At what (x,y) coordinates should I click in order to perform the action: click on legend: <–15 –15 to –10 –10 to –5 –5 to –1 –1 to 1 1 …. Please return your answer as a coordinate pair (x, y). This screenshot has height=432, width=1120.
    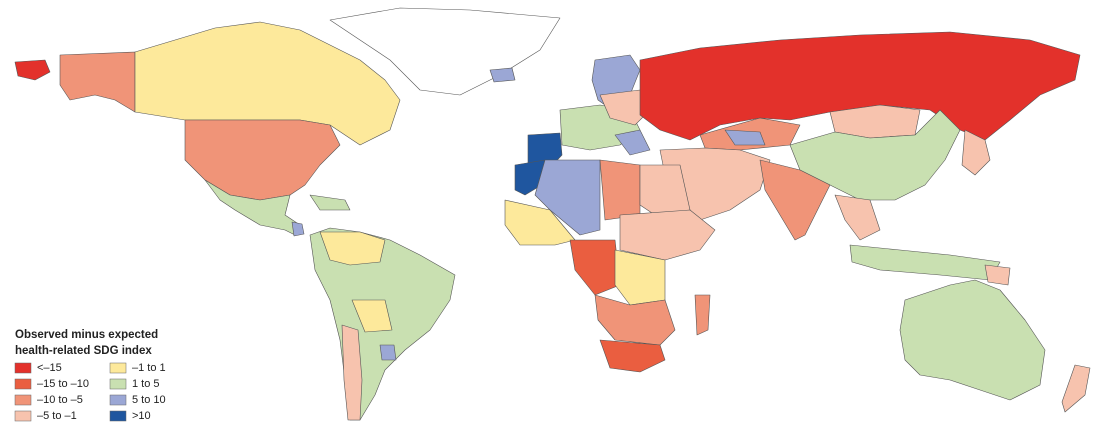
    Looking at the image, I should click on (90, 392).